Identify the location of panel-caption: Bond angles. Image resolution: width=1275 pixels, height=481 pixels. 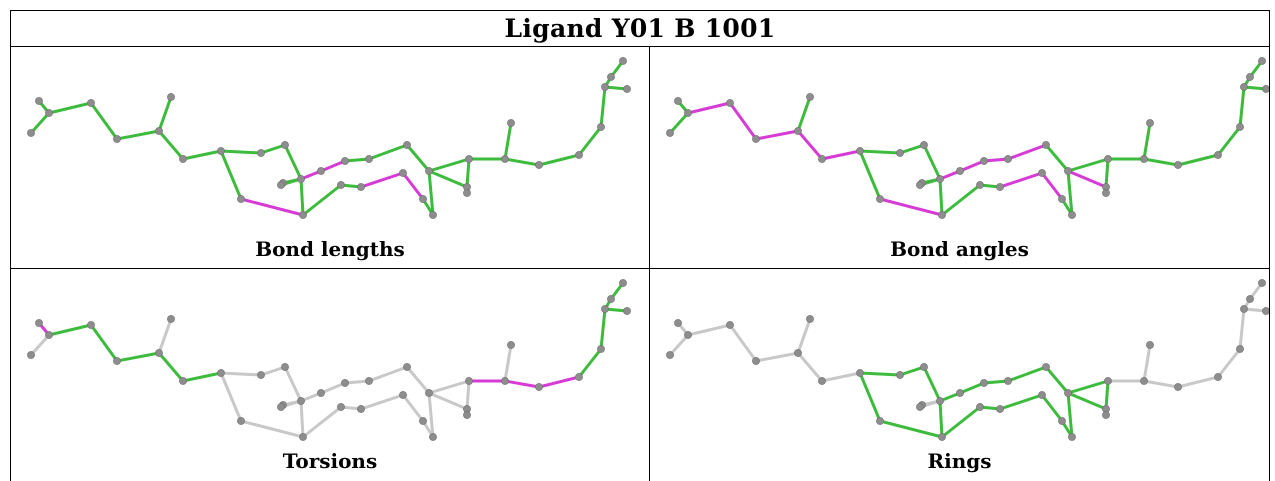
(959, 249).